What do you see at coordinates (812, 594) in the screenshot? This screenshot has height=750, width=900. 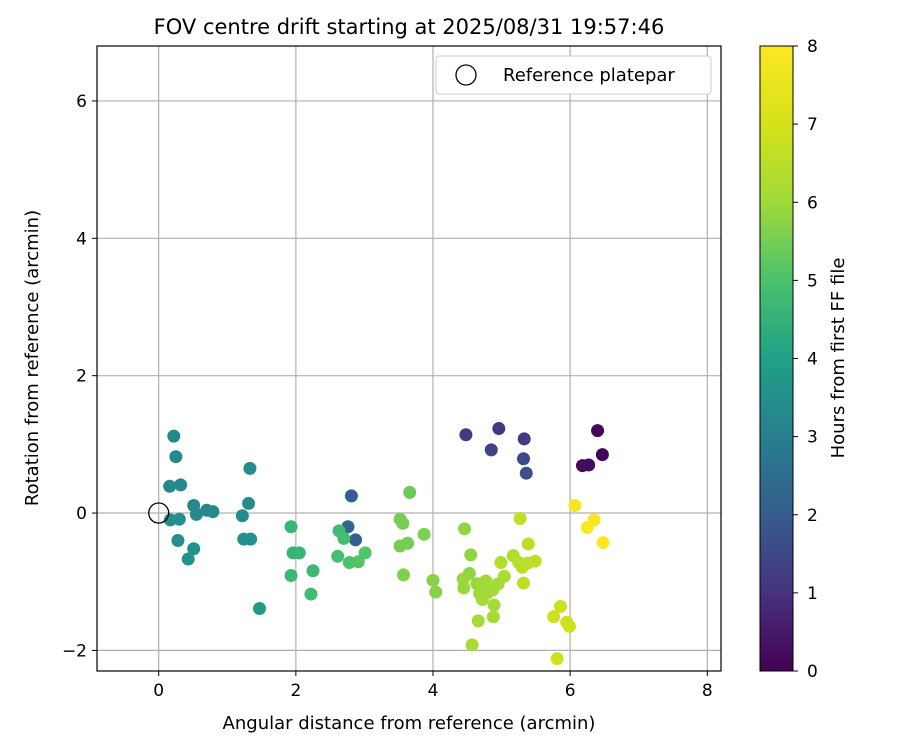 I see `colorbar-tick-label: 1` at bounding box center [812, 594].